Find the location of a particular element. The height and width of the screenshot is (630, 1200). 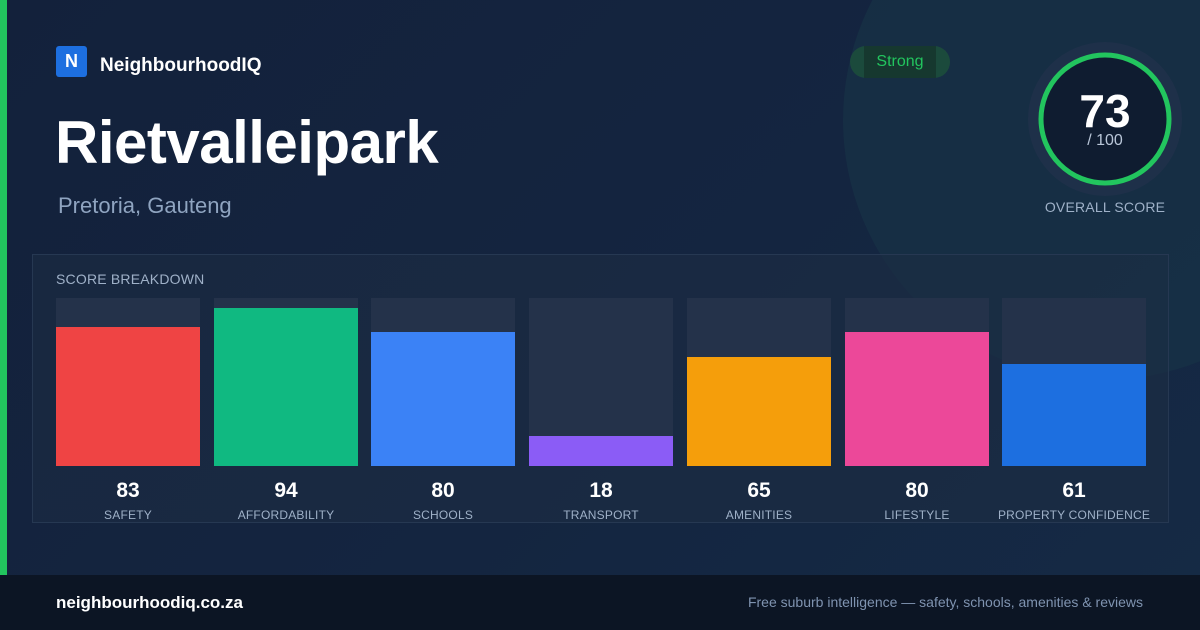

brand: N NeighbourhoodIQ is located at coordinates (158, 61).